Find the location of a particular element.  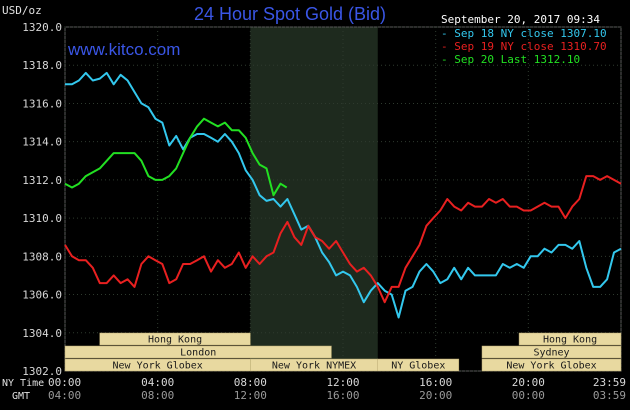

x-tick-label-ny: 00:00 is located at coordinates (64, 382).